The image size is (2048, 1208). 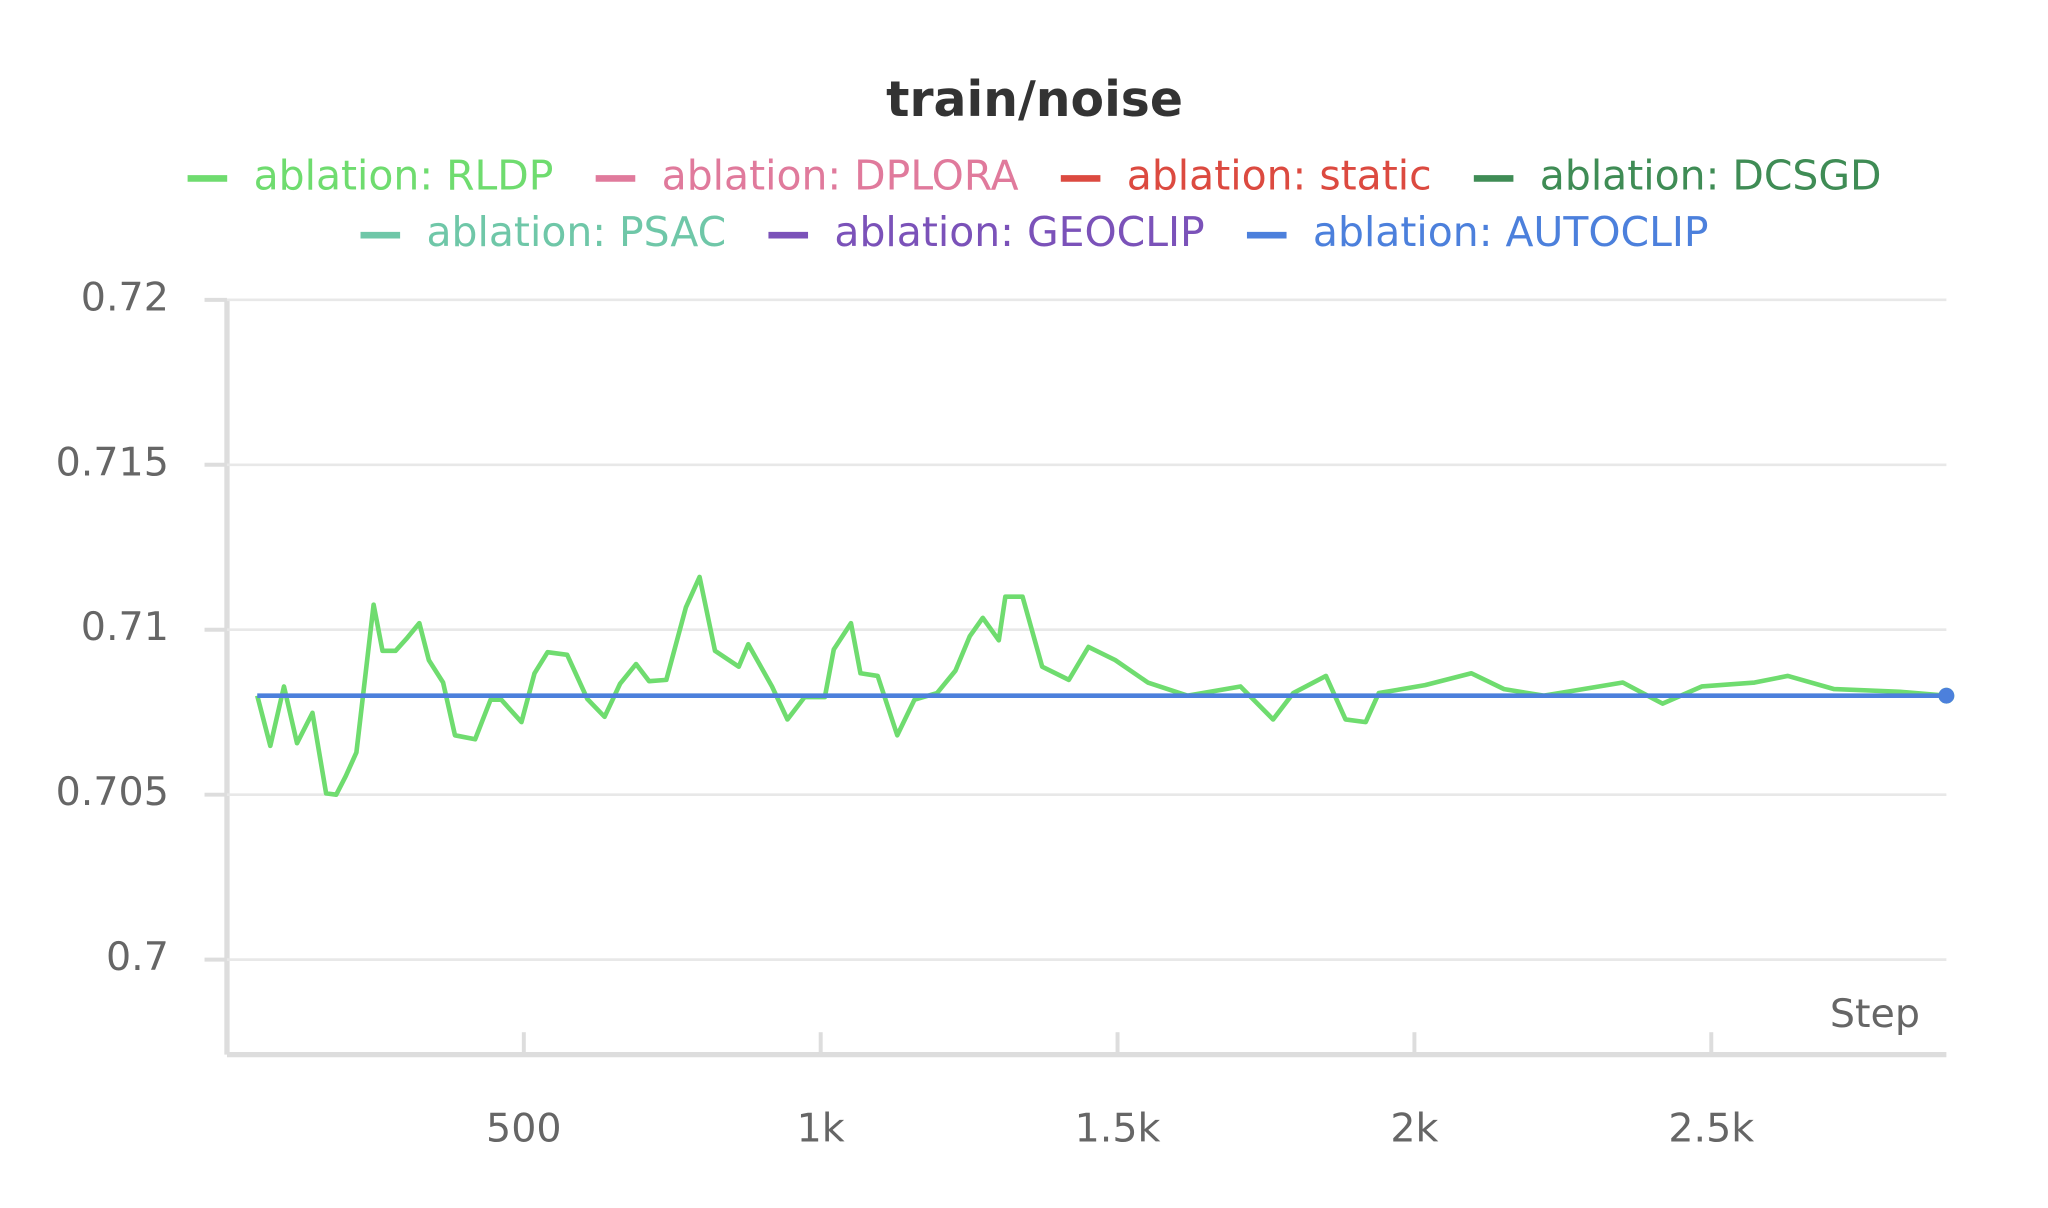 I want to click on y-tick-label: 0.72, so click(x=125, y=297).